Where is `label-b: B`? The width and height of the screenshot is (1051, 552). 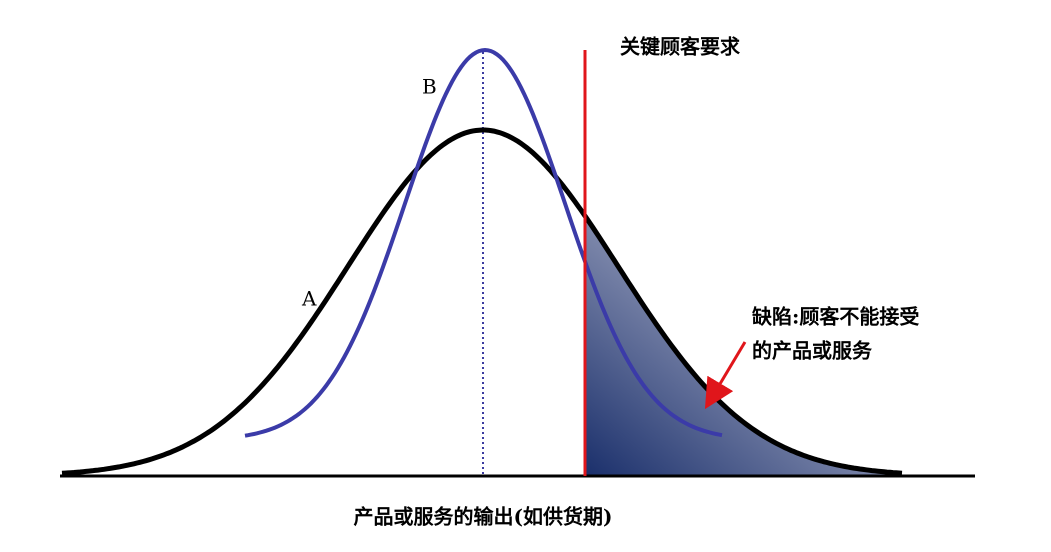
label-b: B is located at coordinates (429, 87).